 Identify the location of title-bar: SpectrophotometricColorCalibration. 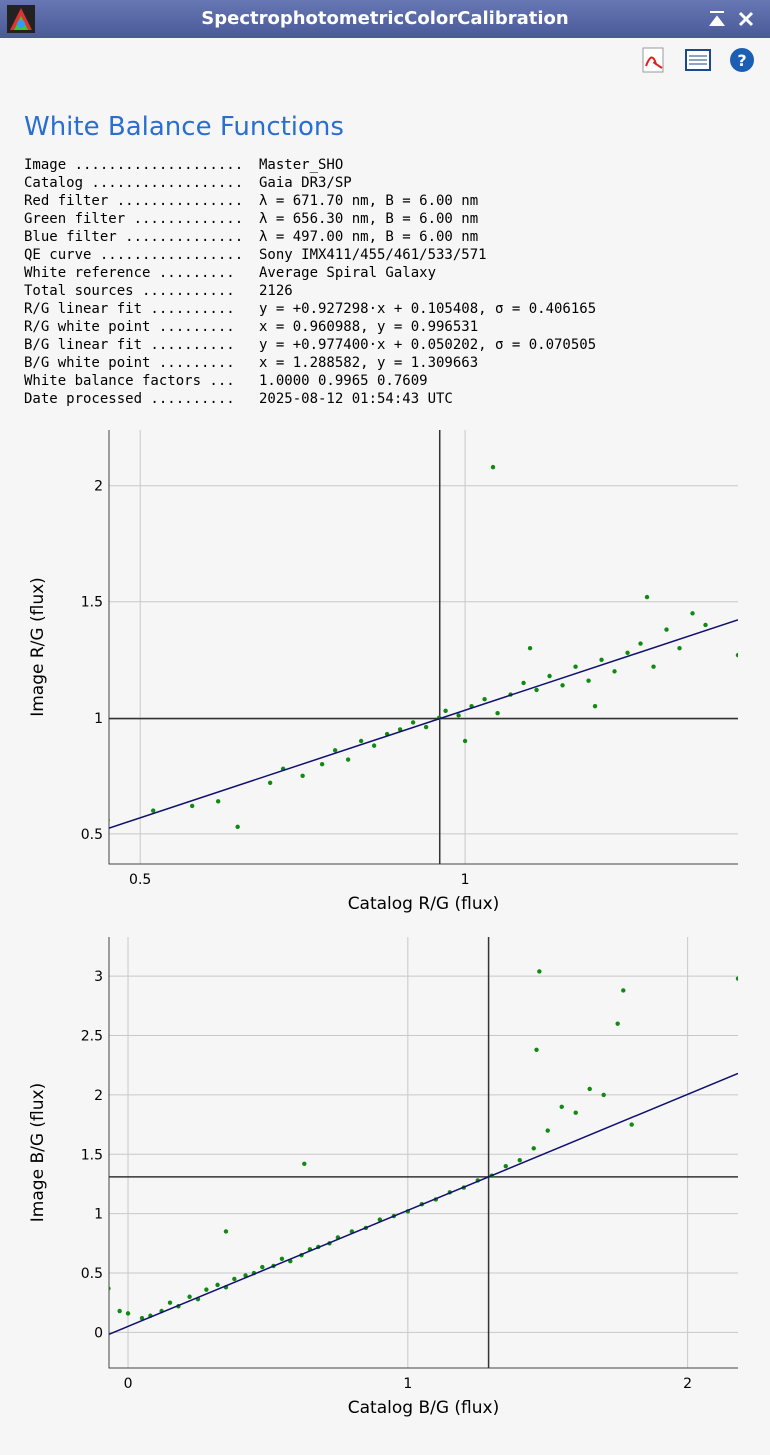
(385, 19).